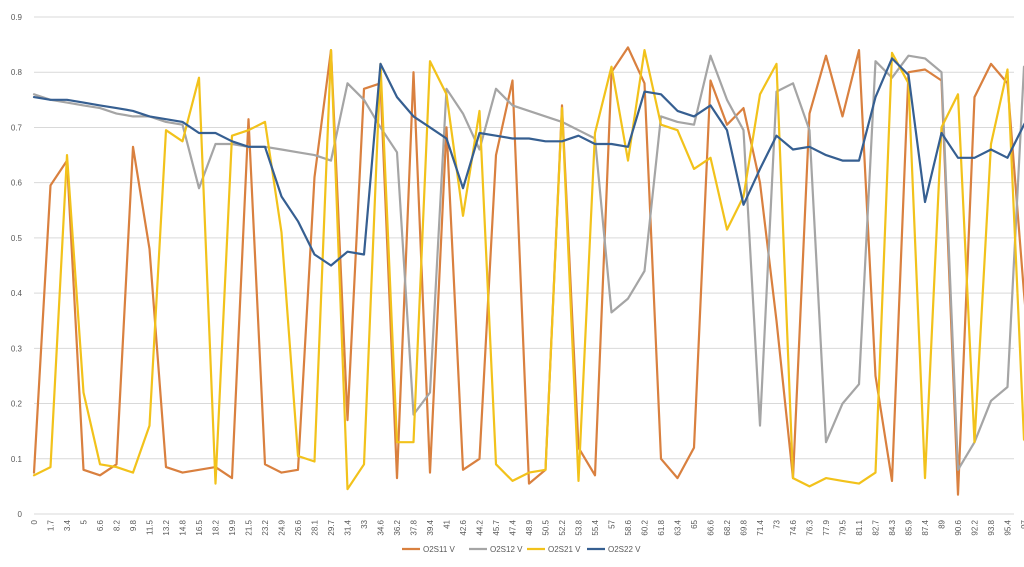 The height and width of the screenshot is (567, 1024). Describe the element at coordinates (529, 527) in the screenshot. I see `x-tick-label: 48.9` at that location.